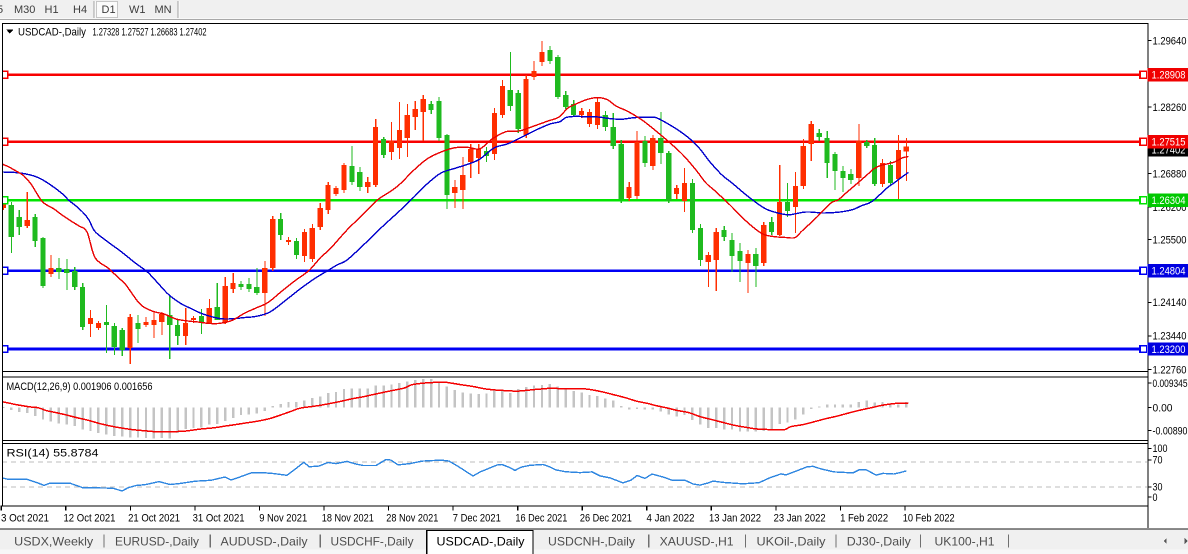 The height and width of the screenshot is (554, 1188). Describe the element at coordinates (1169, 201) in the screenshot. I see `svg-text: 1.26304` at that location.